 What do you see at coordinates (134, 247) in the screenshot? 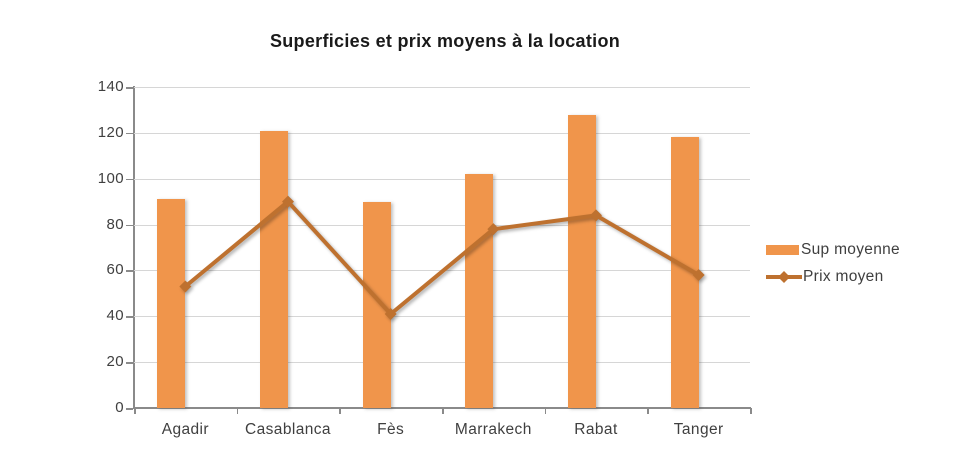
I see `y-axis-line` at bounding box center [134, 247].